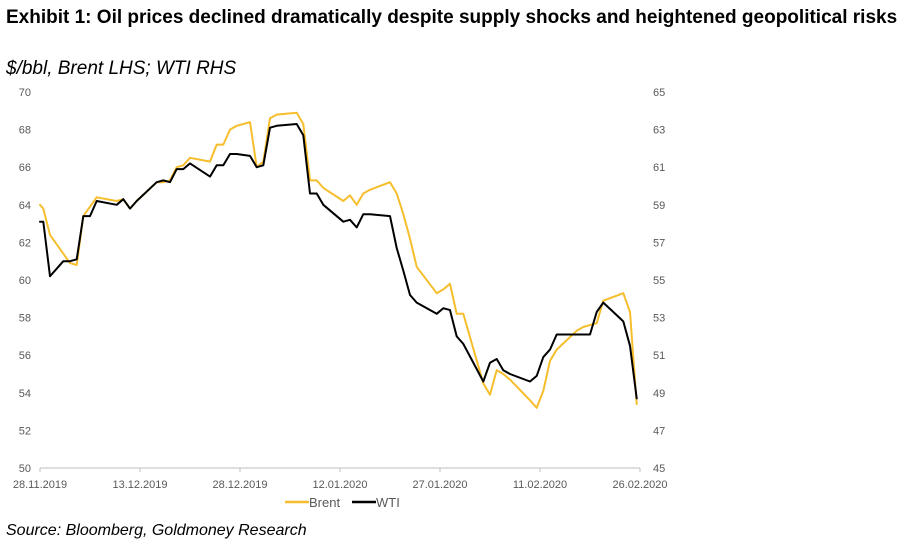 Image resolution: width=922 pixels, height=560 pixels. Describe the element at coordinates (25, 93) in the screenshot. I see `y-left-tick-label: 70` at that location.